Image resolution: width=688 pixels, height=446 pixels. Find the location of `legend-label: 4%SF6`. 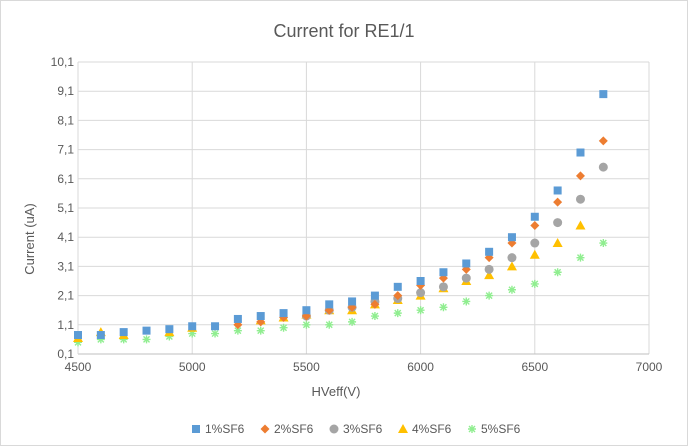

legend-label: 4%SF6 is located at coordinates (432, 429).